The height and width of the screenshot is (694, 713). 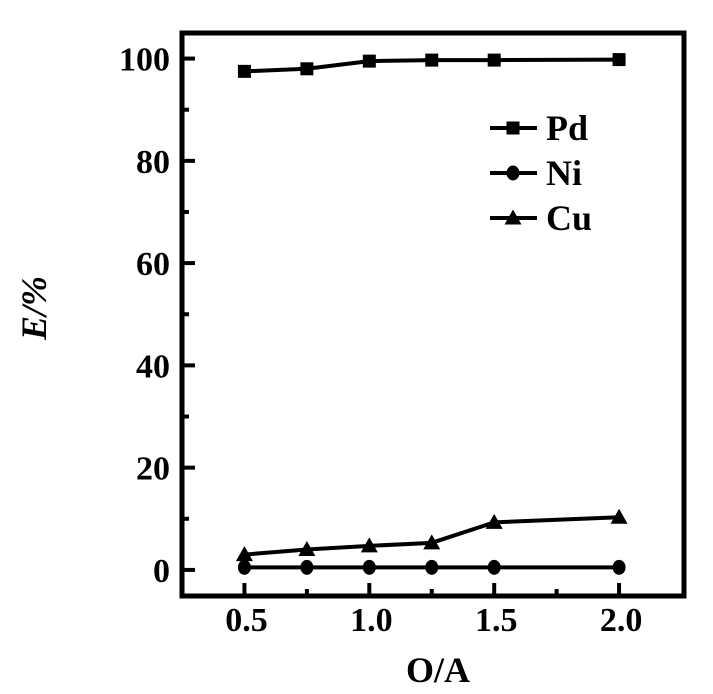 I want to click on series-line-Pd, so click(x=432, y=65).